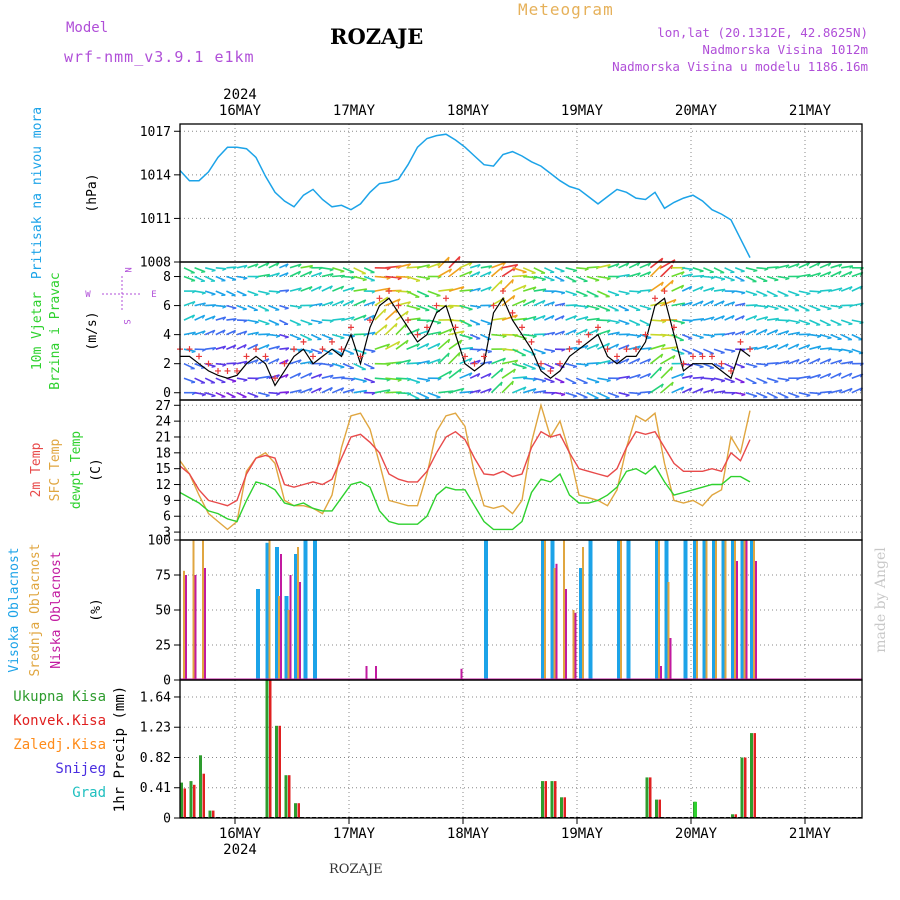 The image size is (900, 900). Describe the element at coordinates (163, 437) in the screenshot. I see `y-tick-label: 21` at that location.